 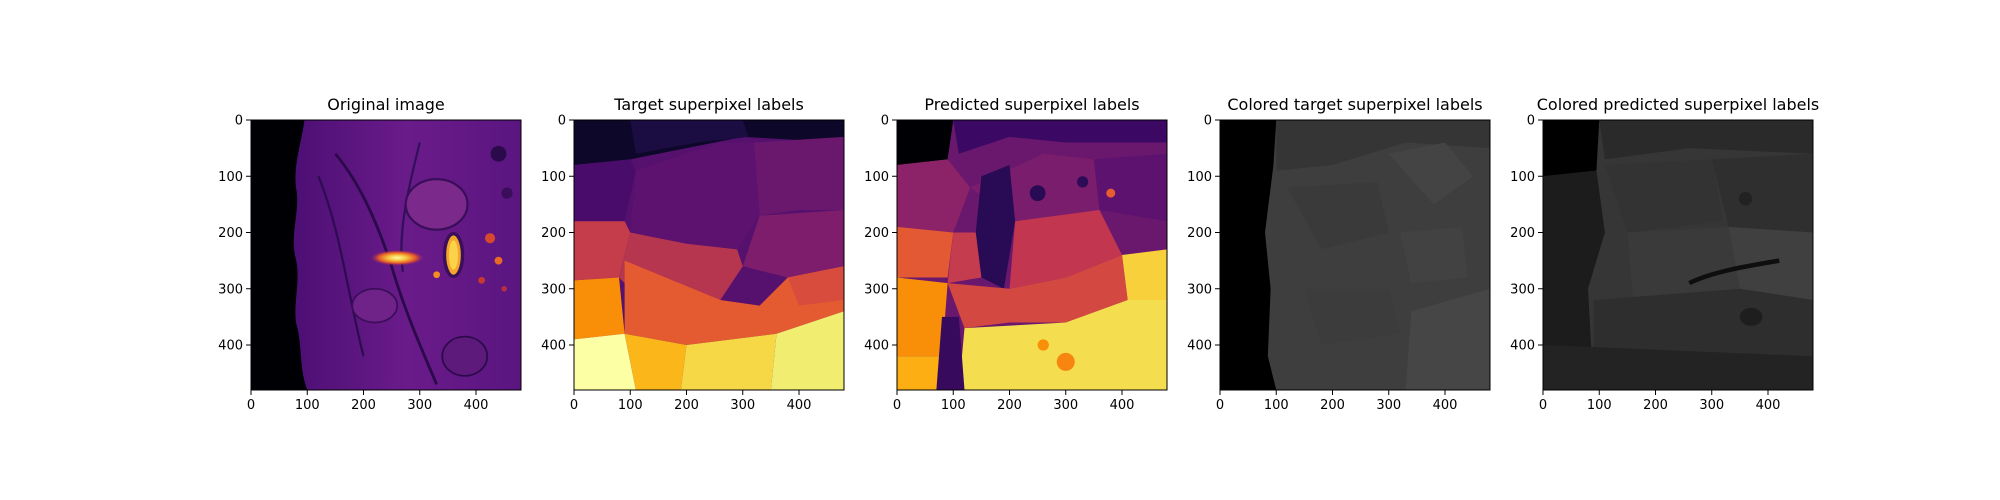 I want to click on image-colored-predicted-labels, so click(x=1678, y=255).